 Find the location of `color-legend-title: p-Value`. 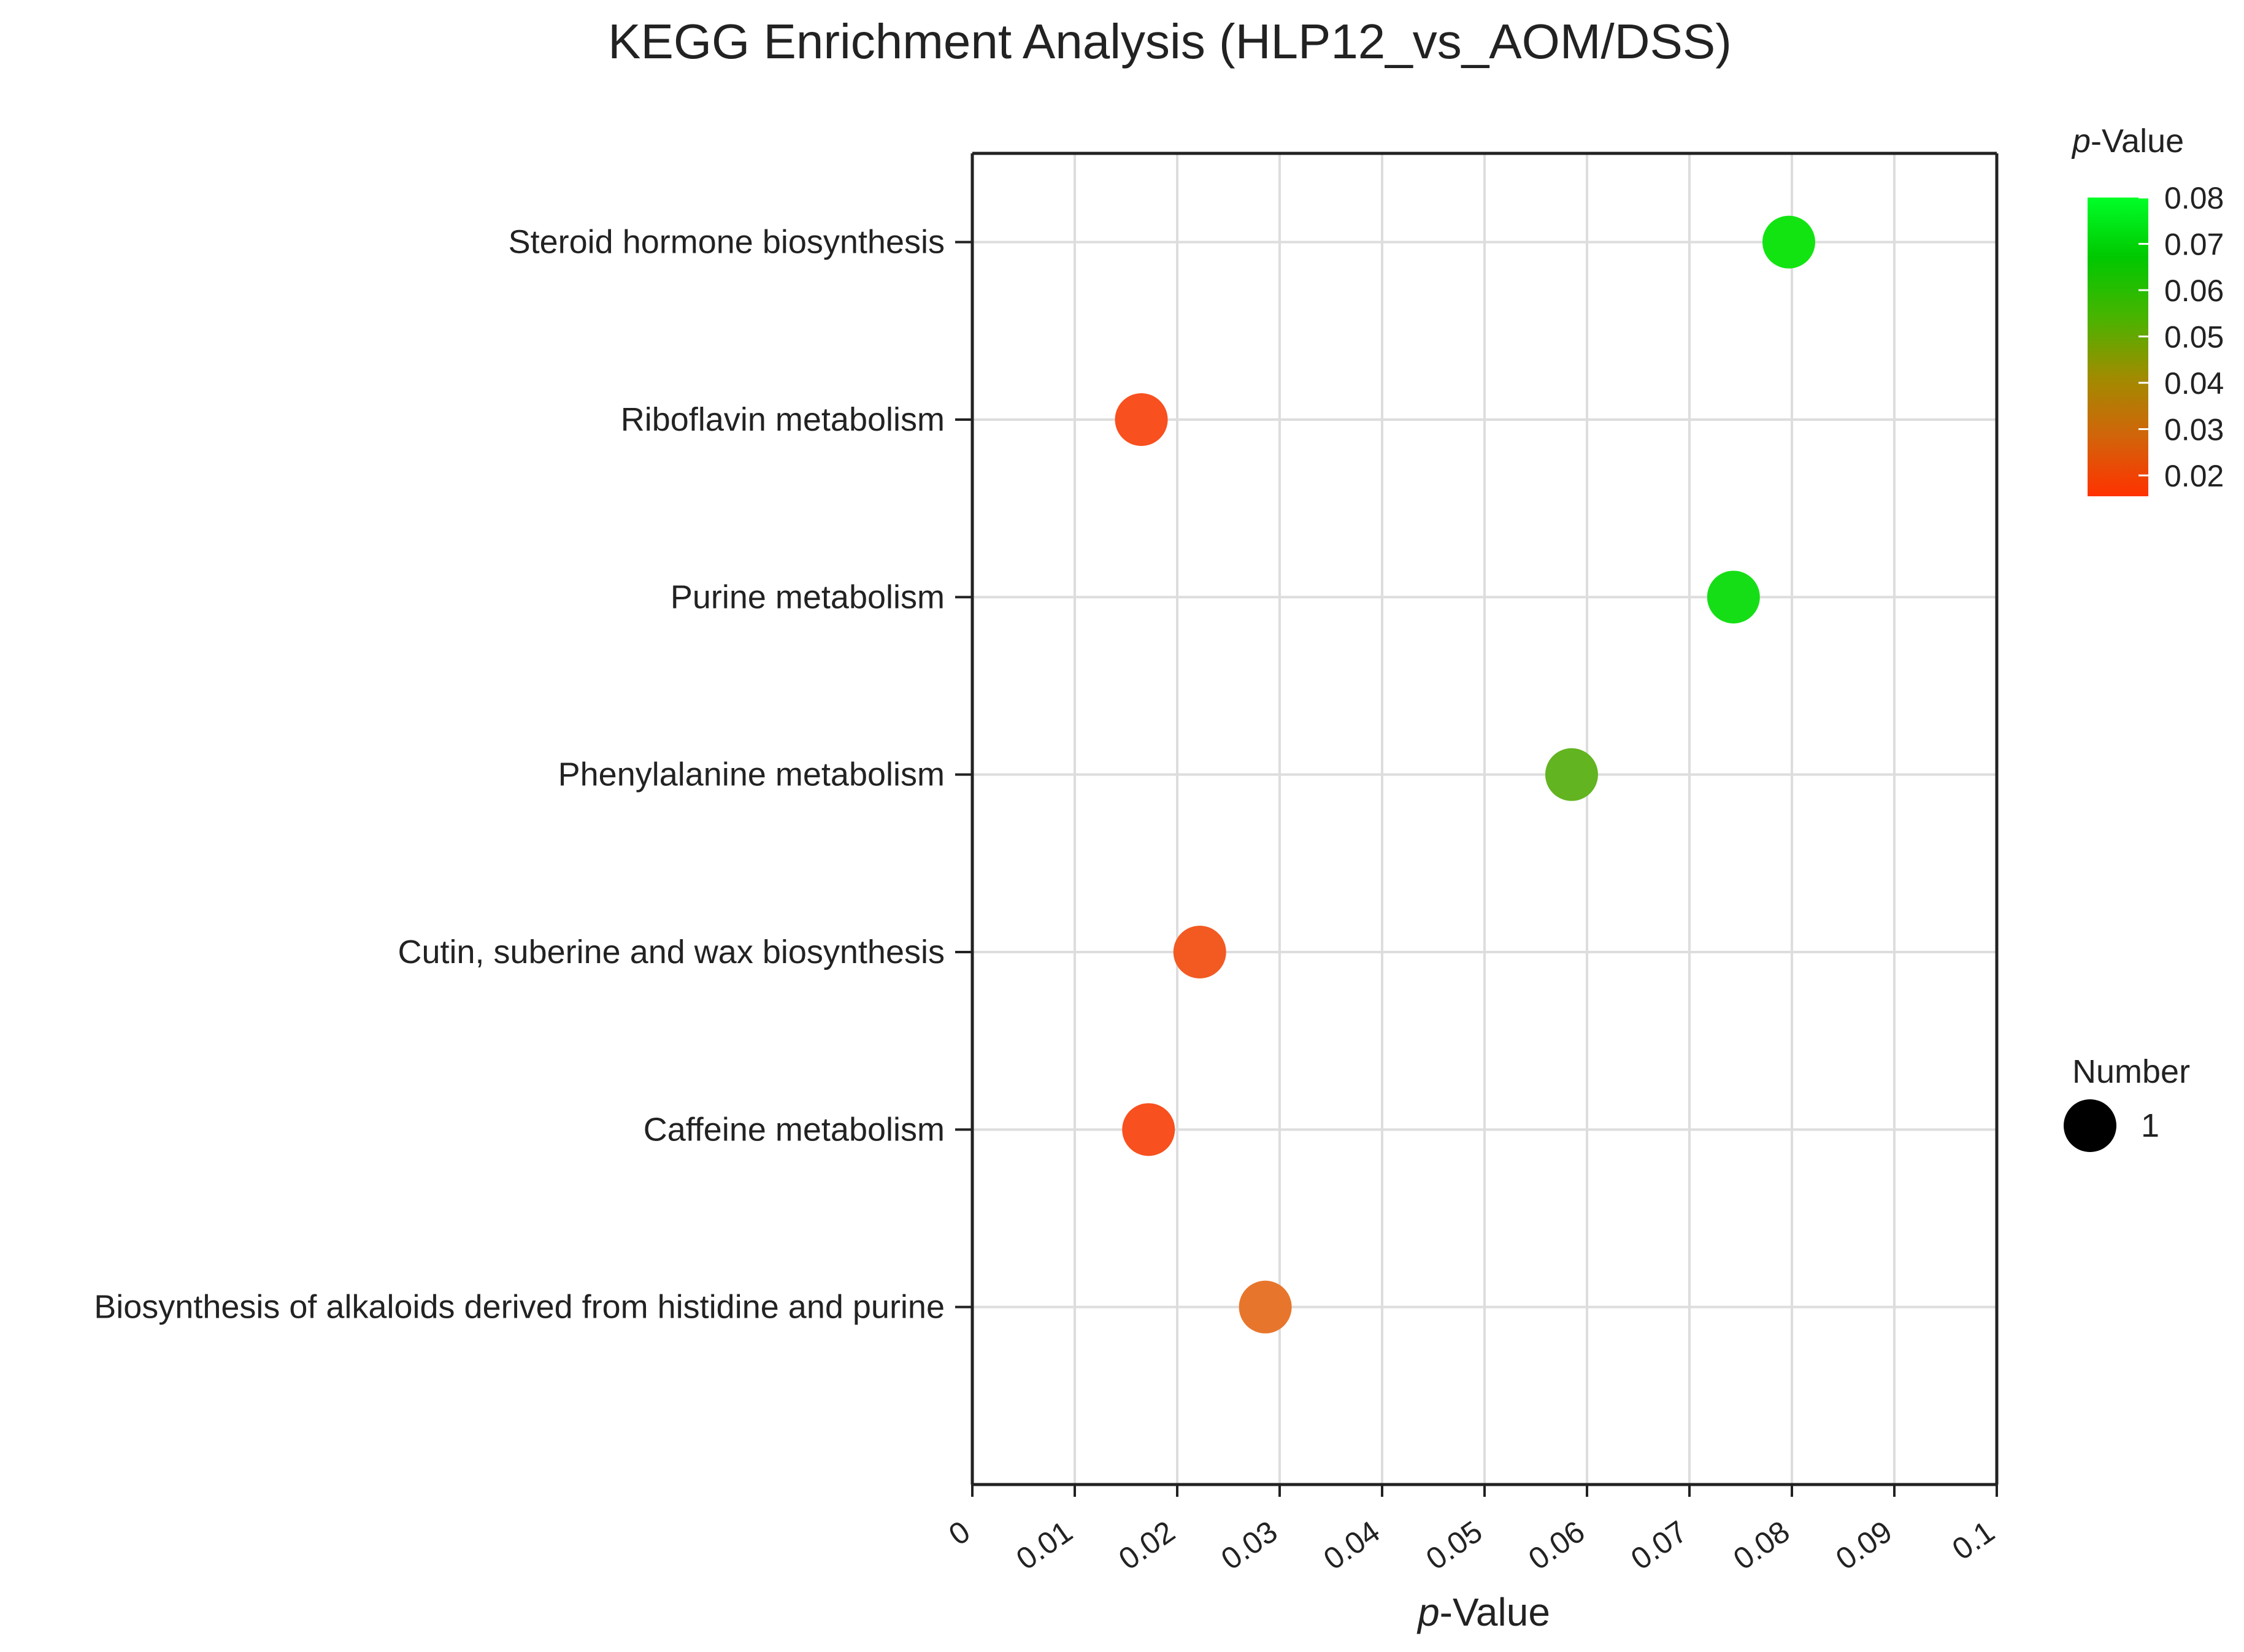

color-legend-title: p-Value is located at coordinates (2127, 141).